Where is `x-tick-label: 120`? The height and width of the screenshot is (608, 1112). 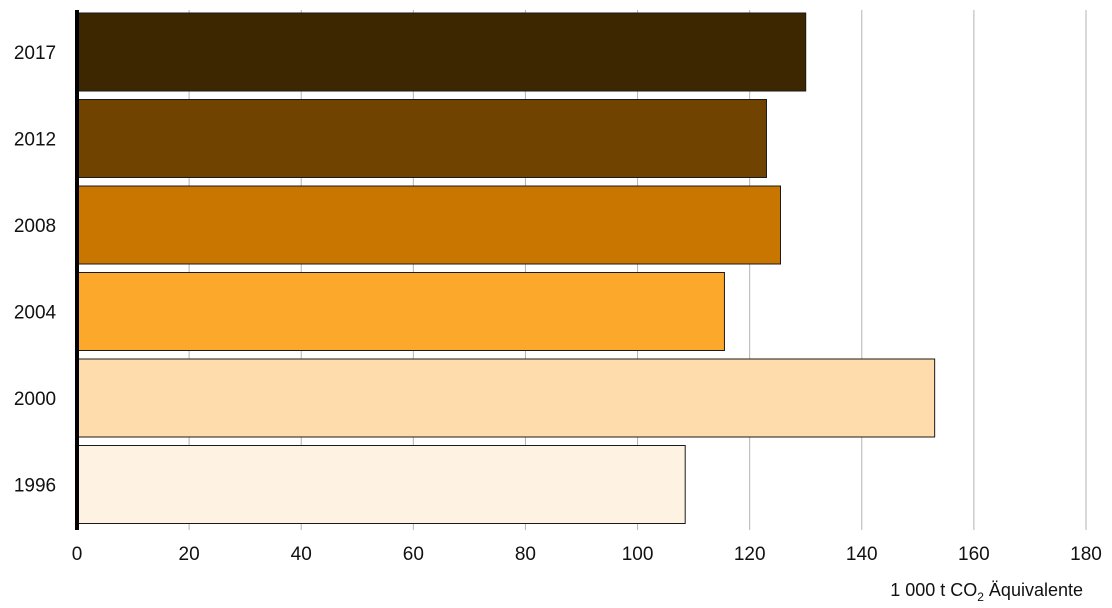 x-tick-label: 120 is located at coordinates (750, 554).